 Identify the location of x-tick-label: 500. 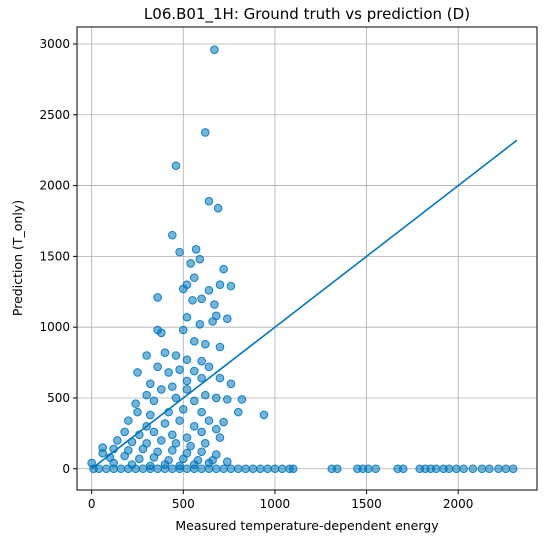
(183, 504).